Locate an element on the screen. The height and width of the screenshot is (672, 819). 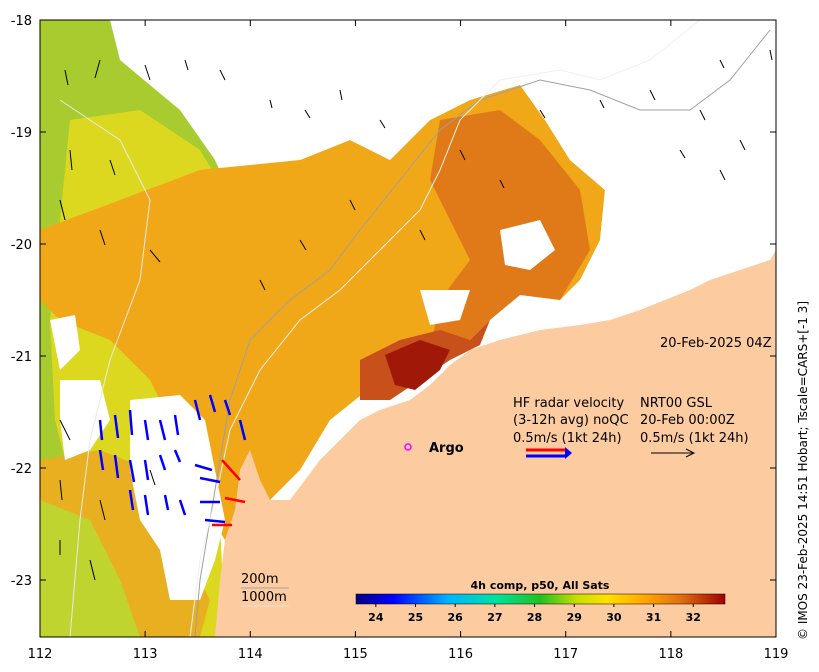
cloud-lake is located at coordinates (527, 245).